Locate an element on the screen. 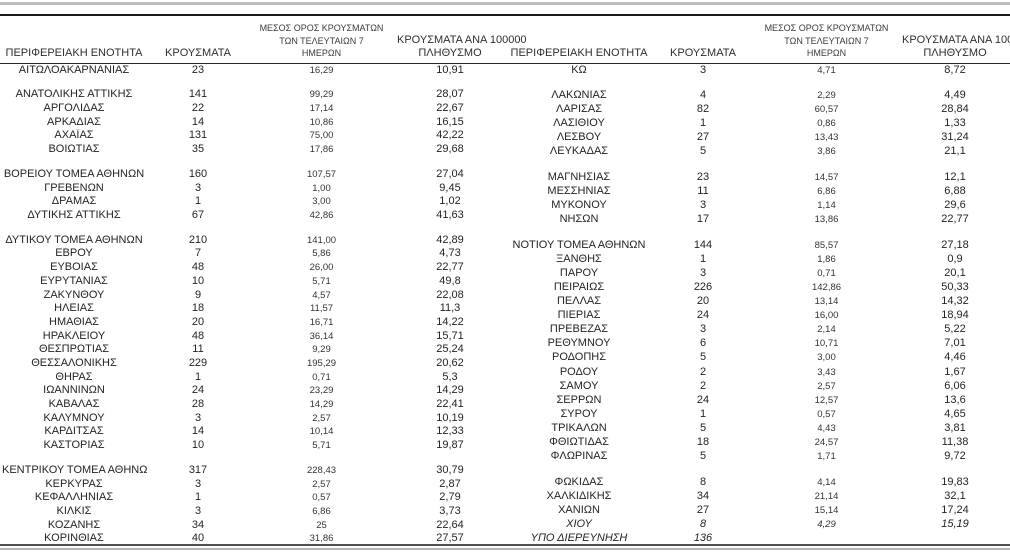  per100k-cell: 1,02 is located at coordinates (450, 201).